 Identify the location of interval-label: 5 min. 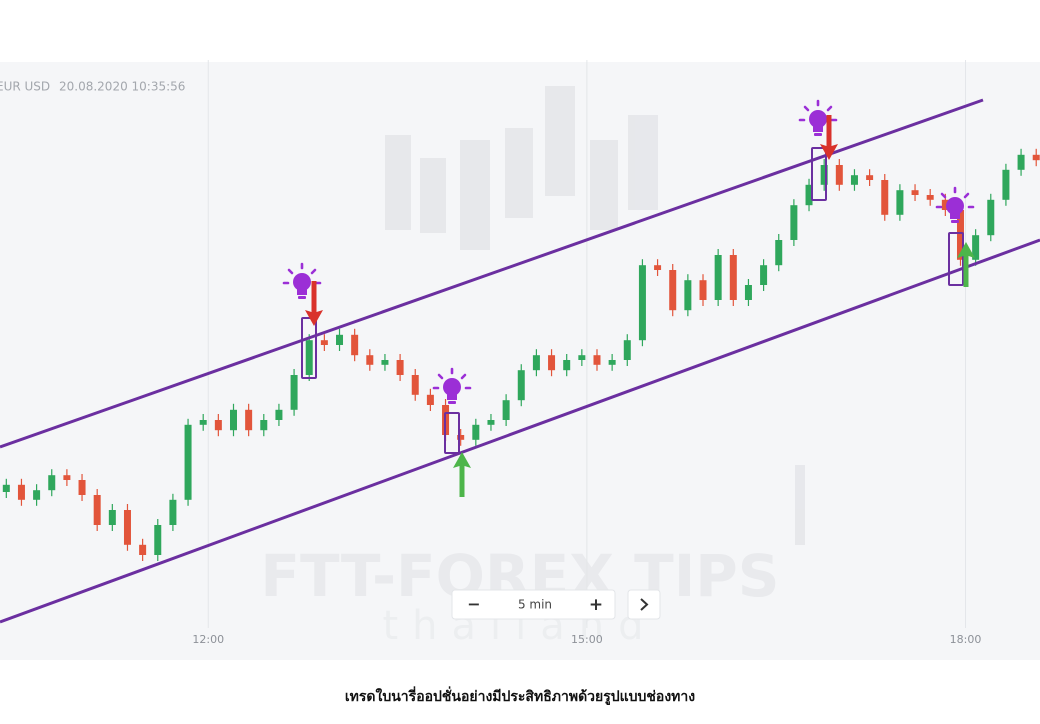
(535, 605).